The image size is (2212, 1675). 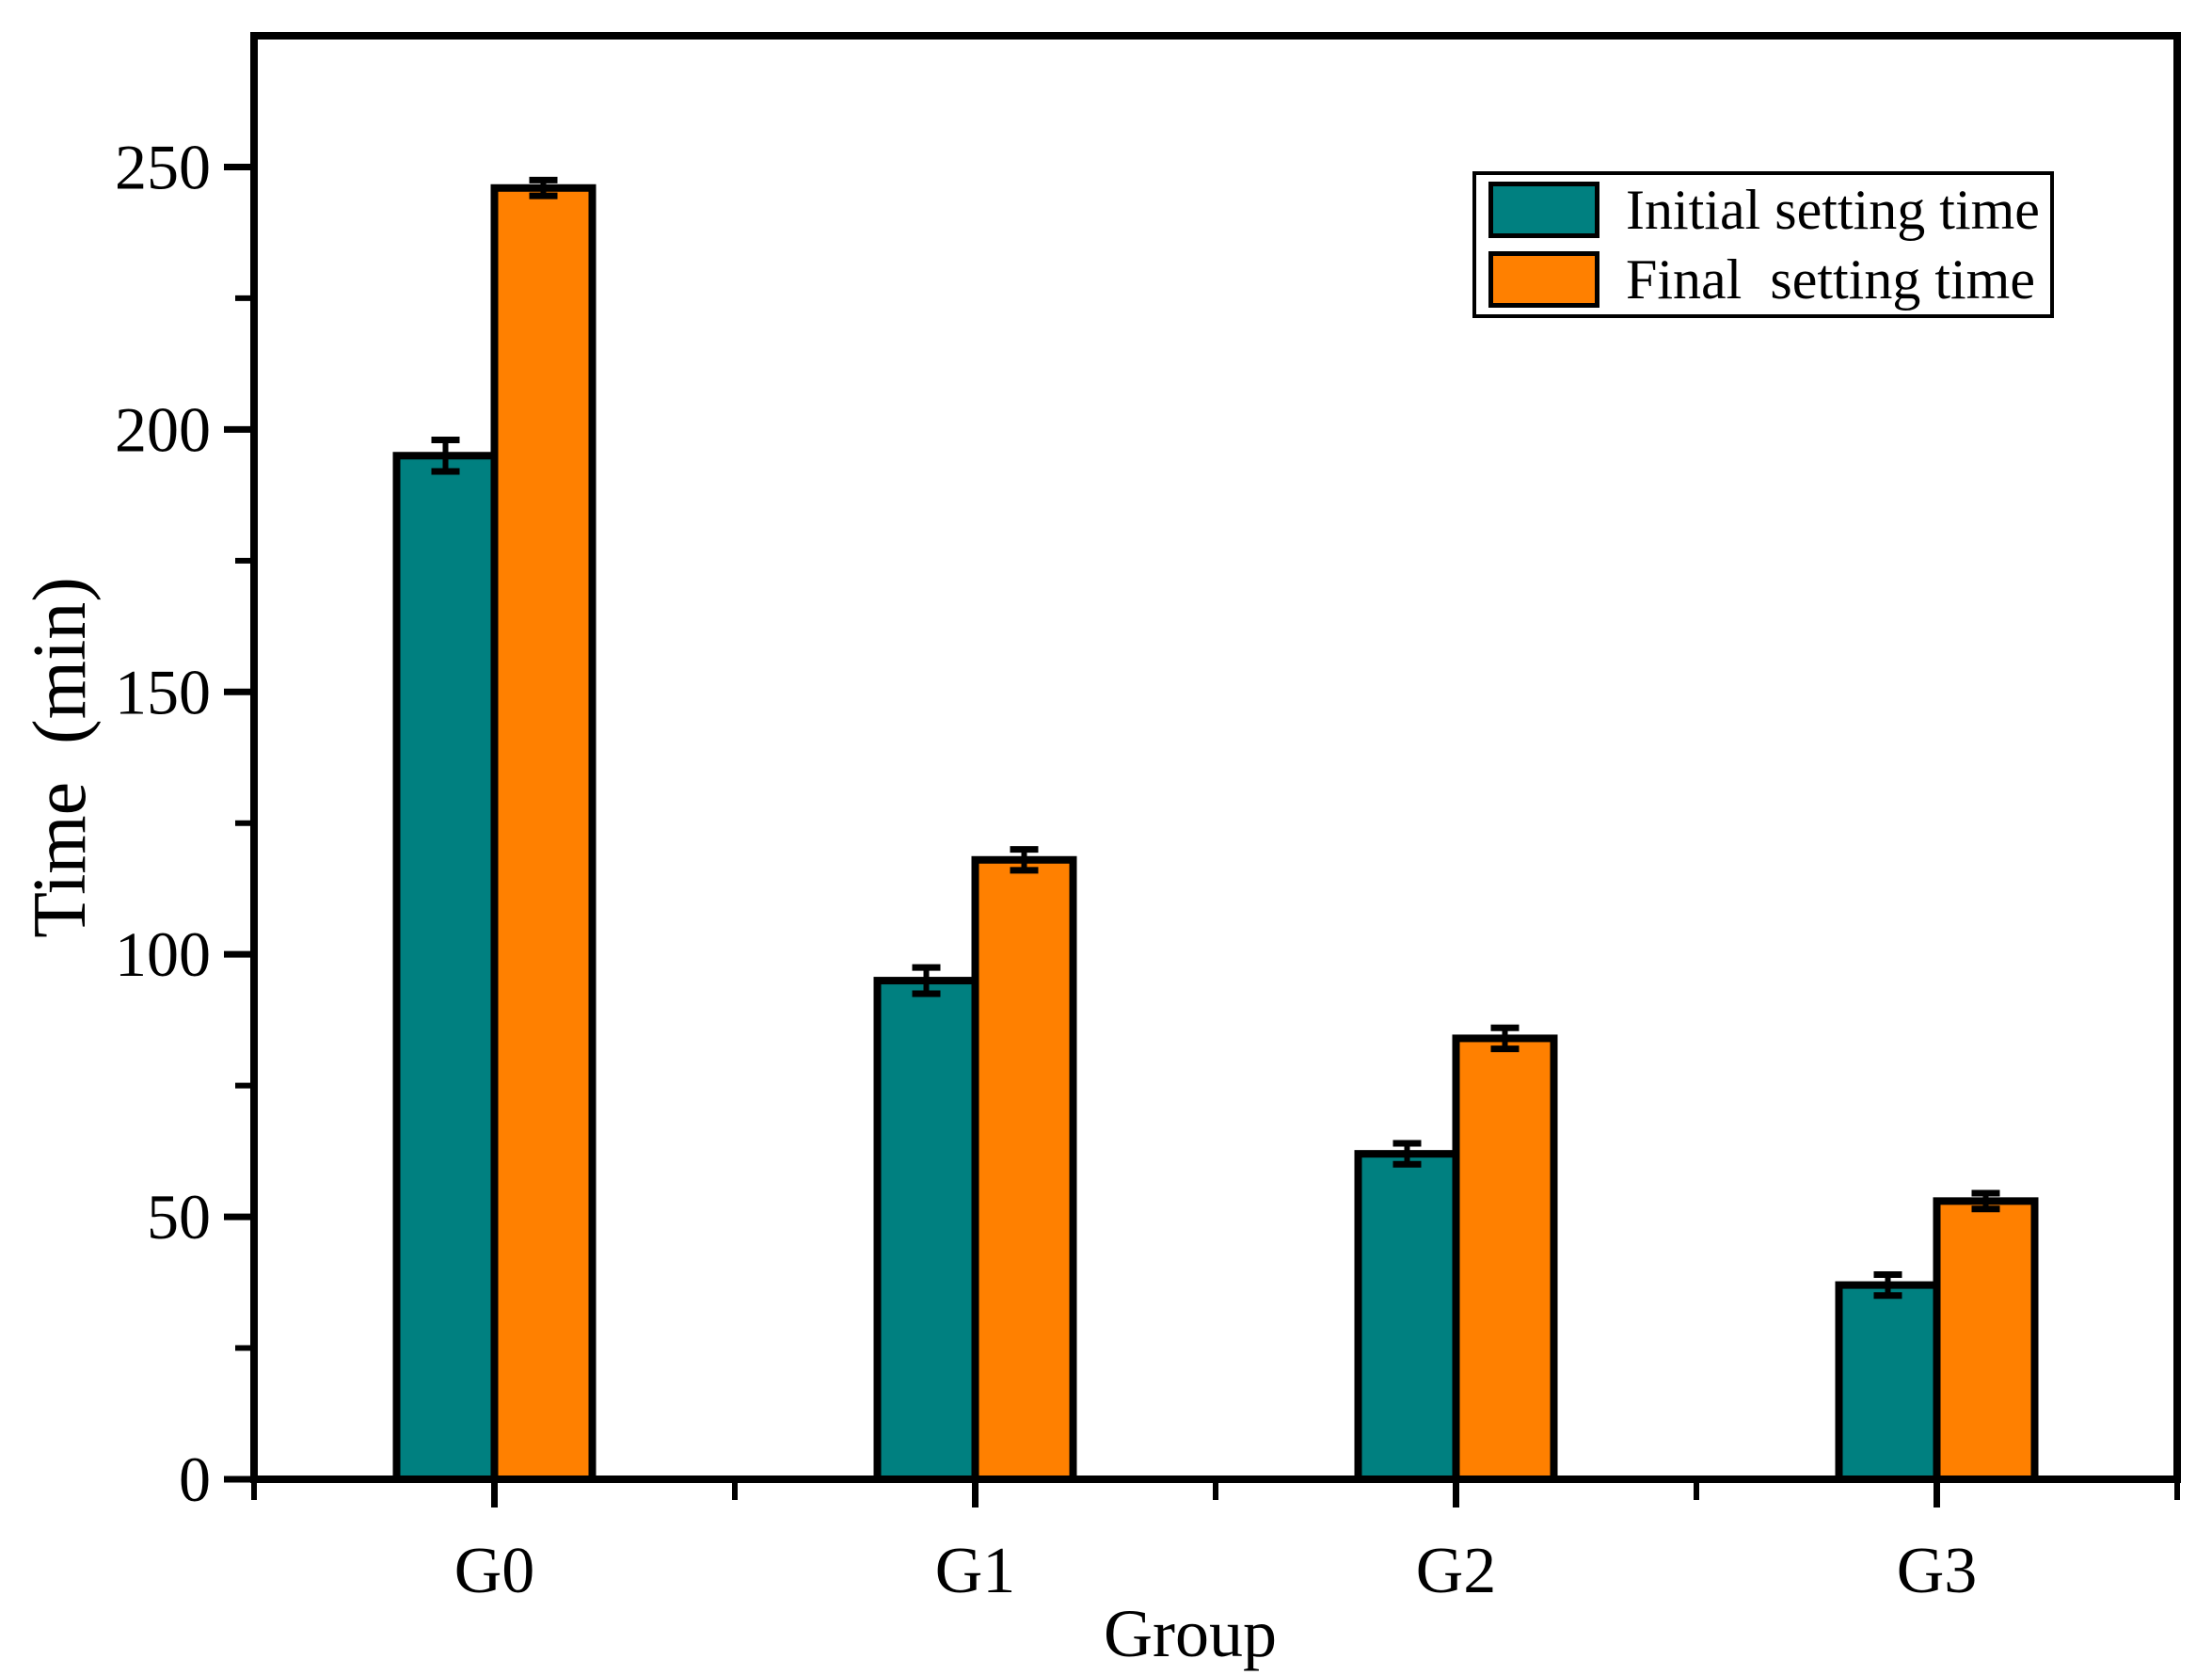 What do you see at coordinates (543, 187) in the screenshot?
I see `errorbar-G0-final-setting-time` at bounding box center [543, 187].